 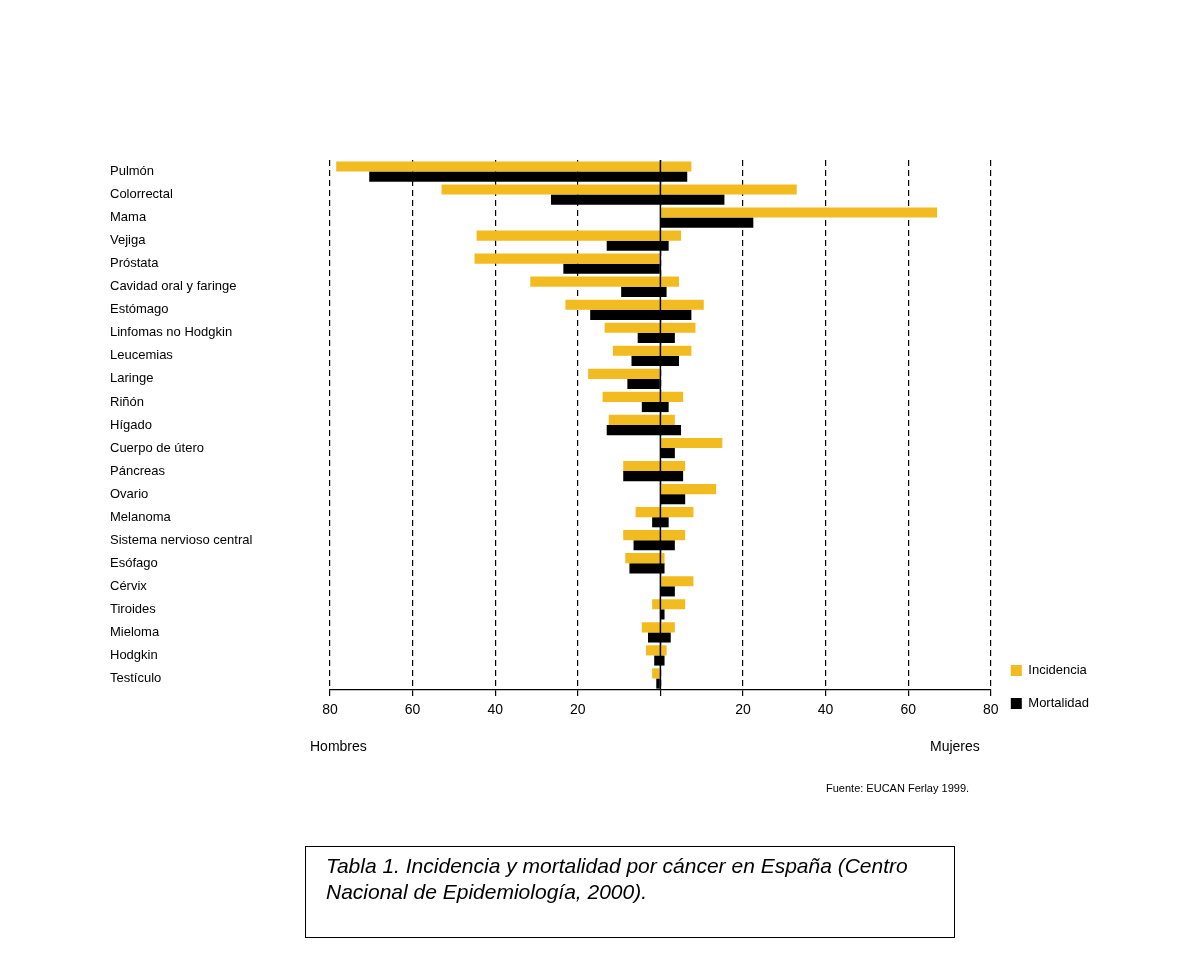 What do you see at coordinates (134, 562) in the screenshot?
I see `y-tick-label: Esófago` at bounding box center [134, 562].